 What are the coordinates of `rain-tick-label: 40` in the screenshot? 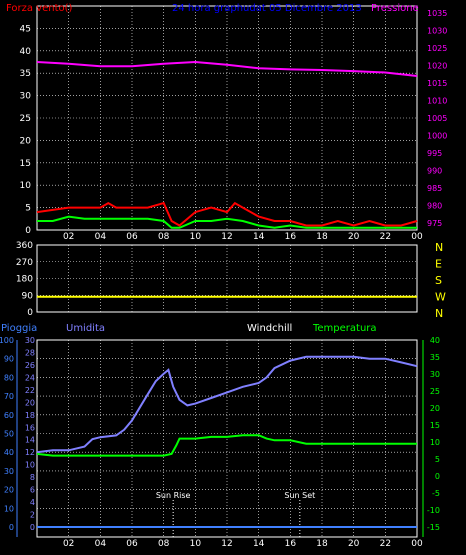 It's located at (9, 452).